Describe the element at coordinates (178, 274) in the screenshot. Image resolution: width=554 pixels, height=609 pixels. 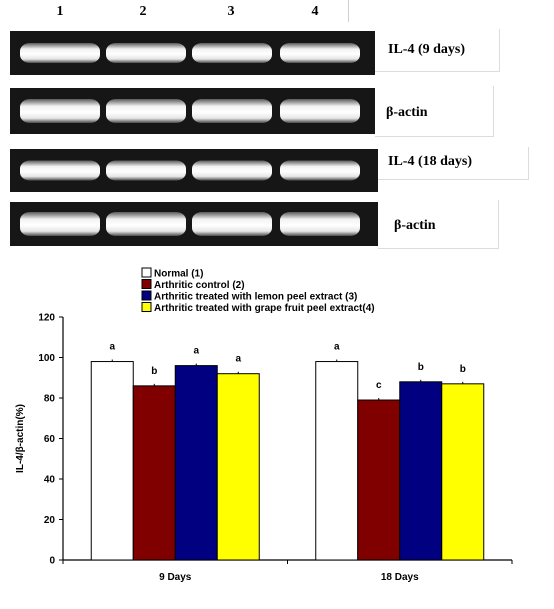
I see `legend-label: Normal (1)` at that location.